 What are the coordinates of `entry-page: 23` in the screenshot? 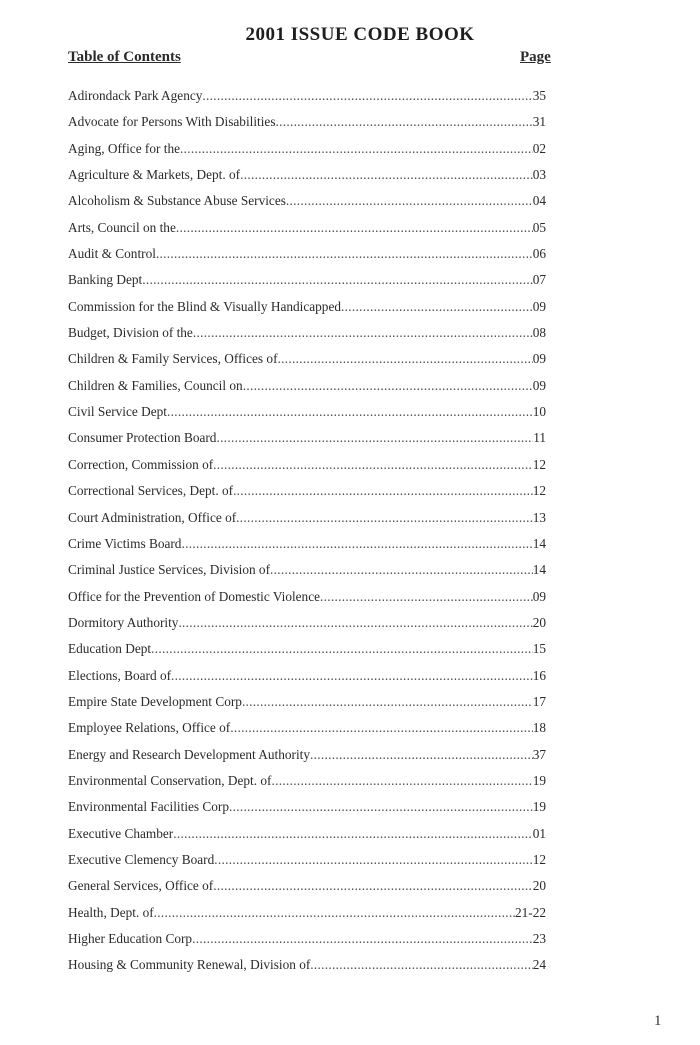 It's located at (539, 938).